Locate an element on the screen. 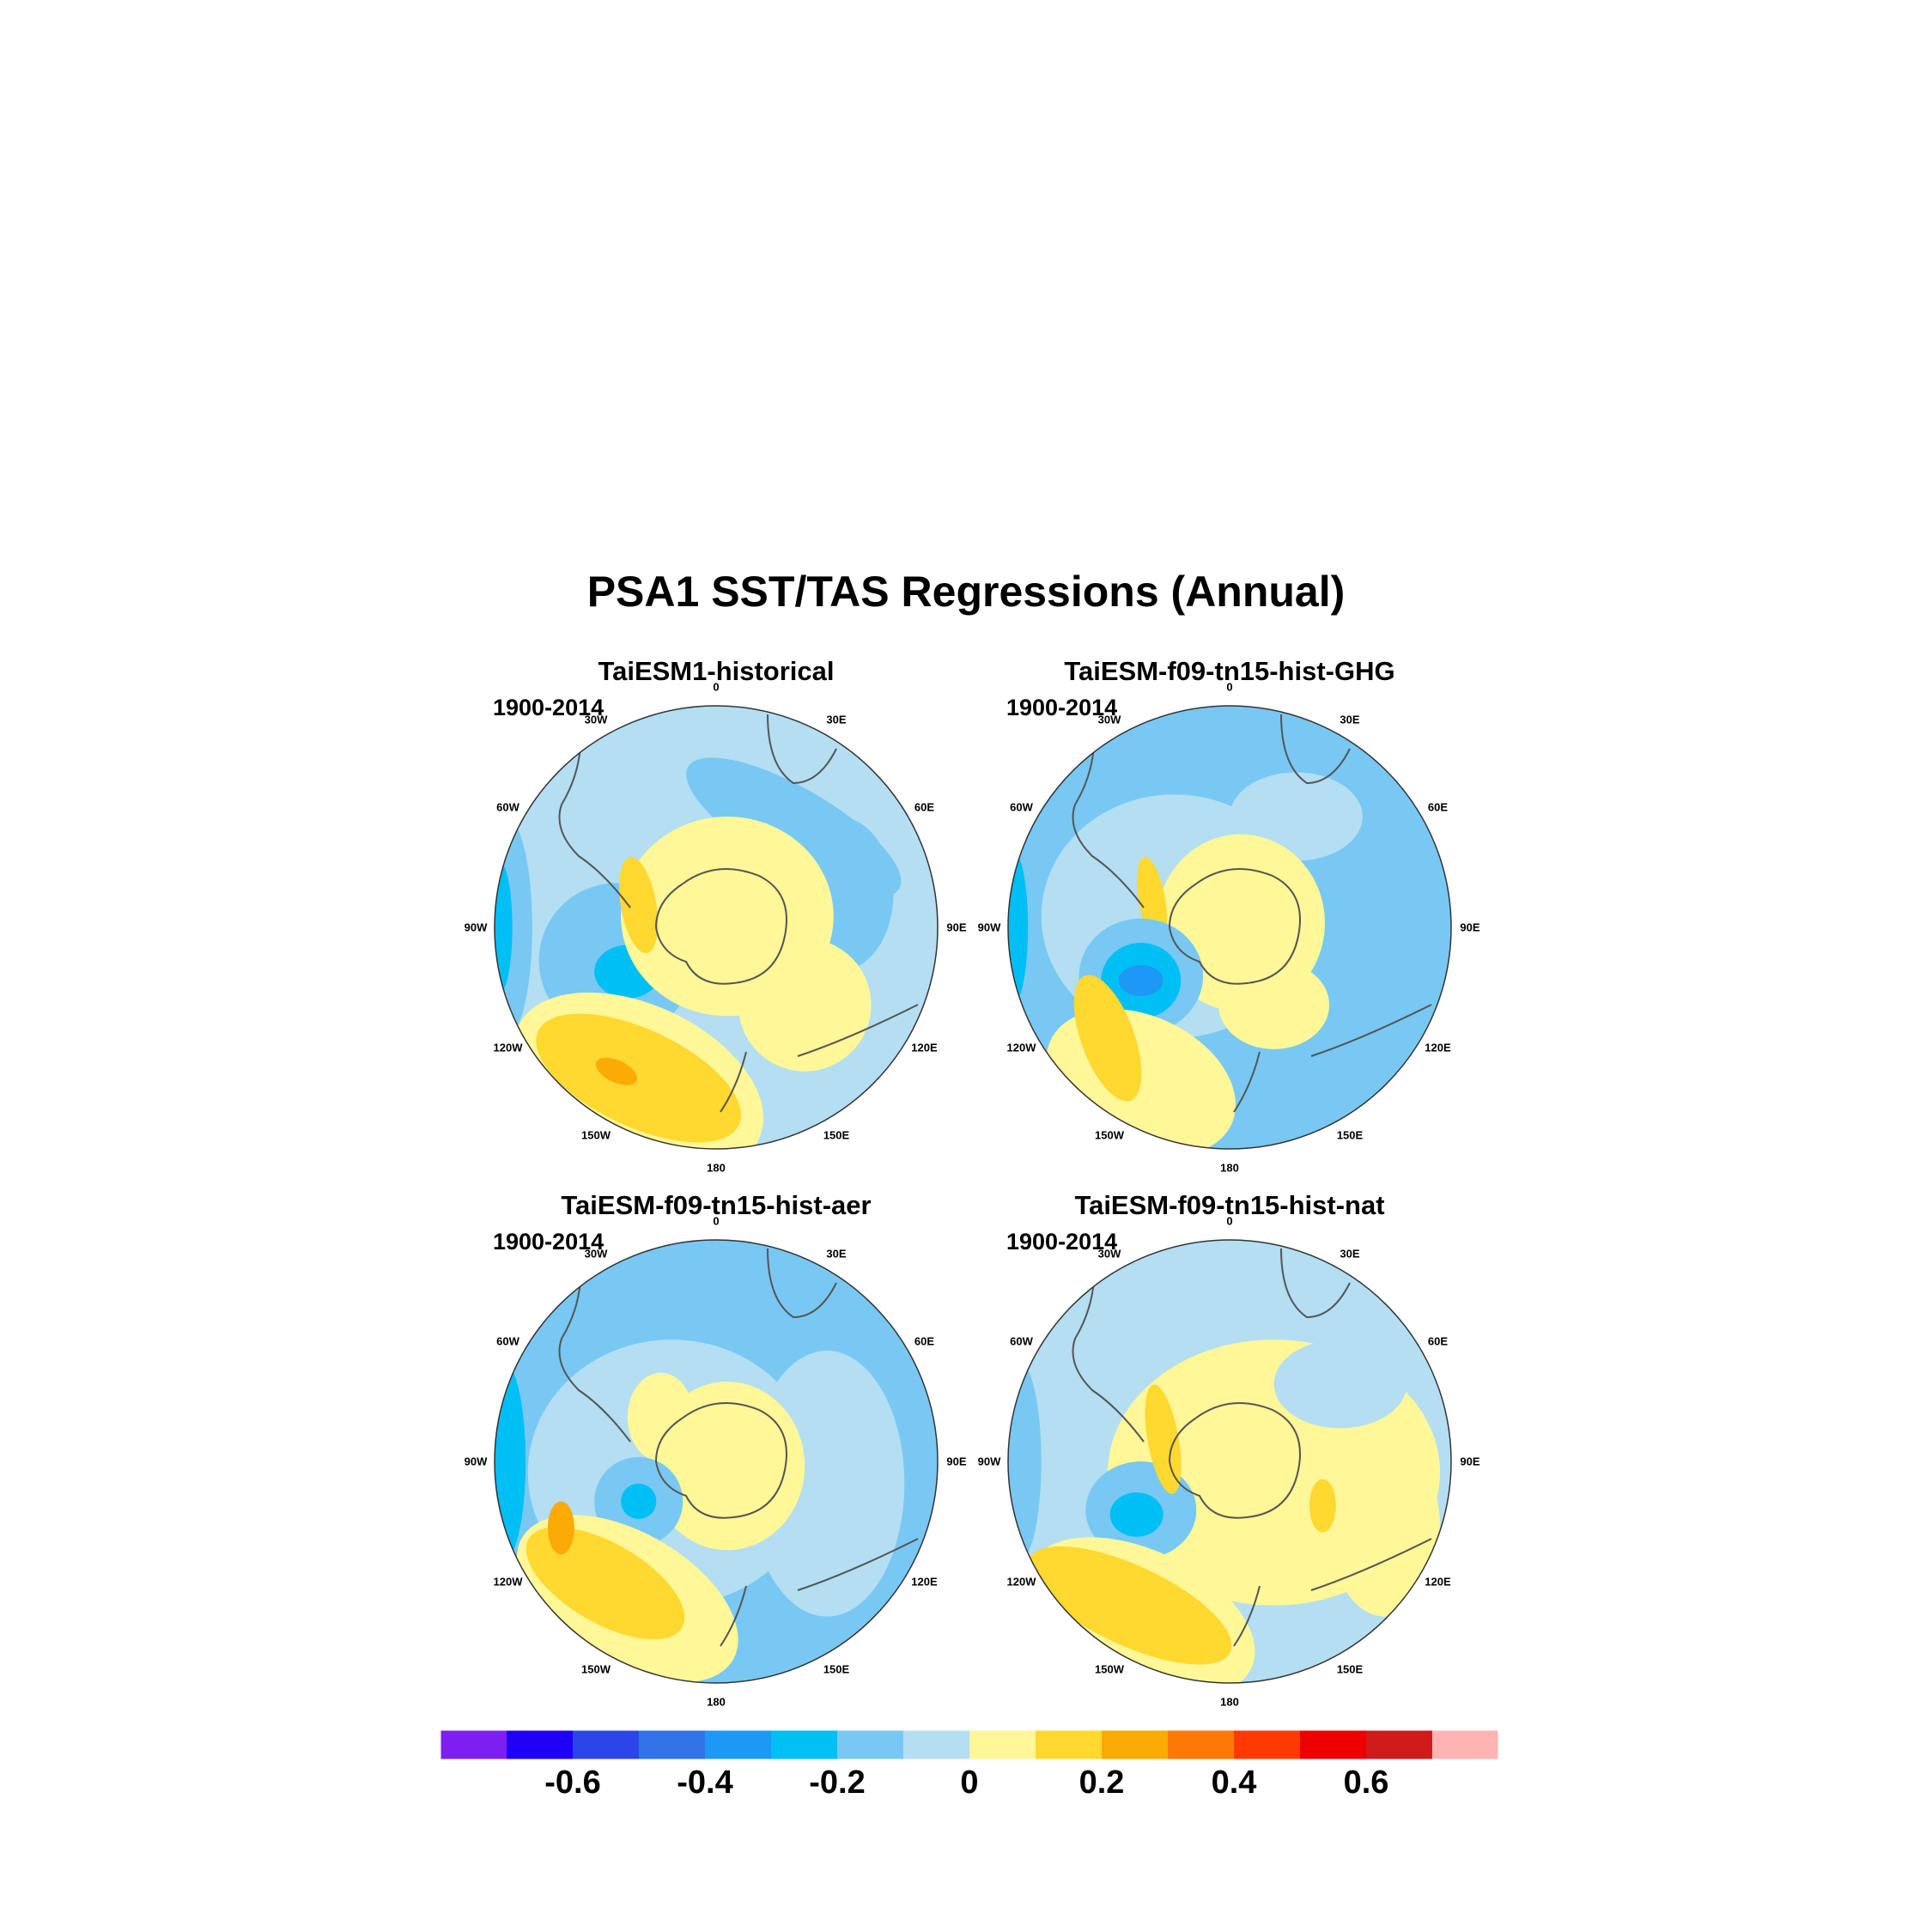 This screenshot has width=1932, height=1932. panel-title: TaiESM-f09-tn15-hist-aer is located at coordinates (716, 1205).